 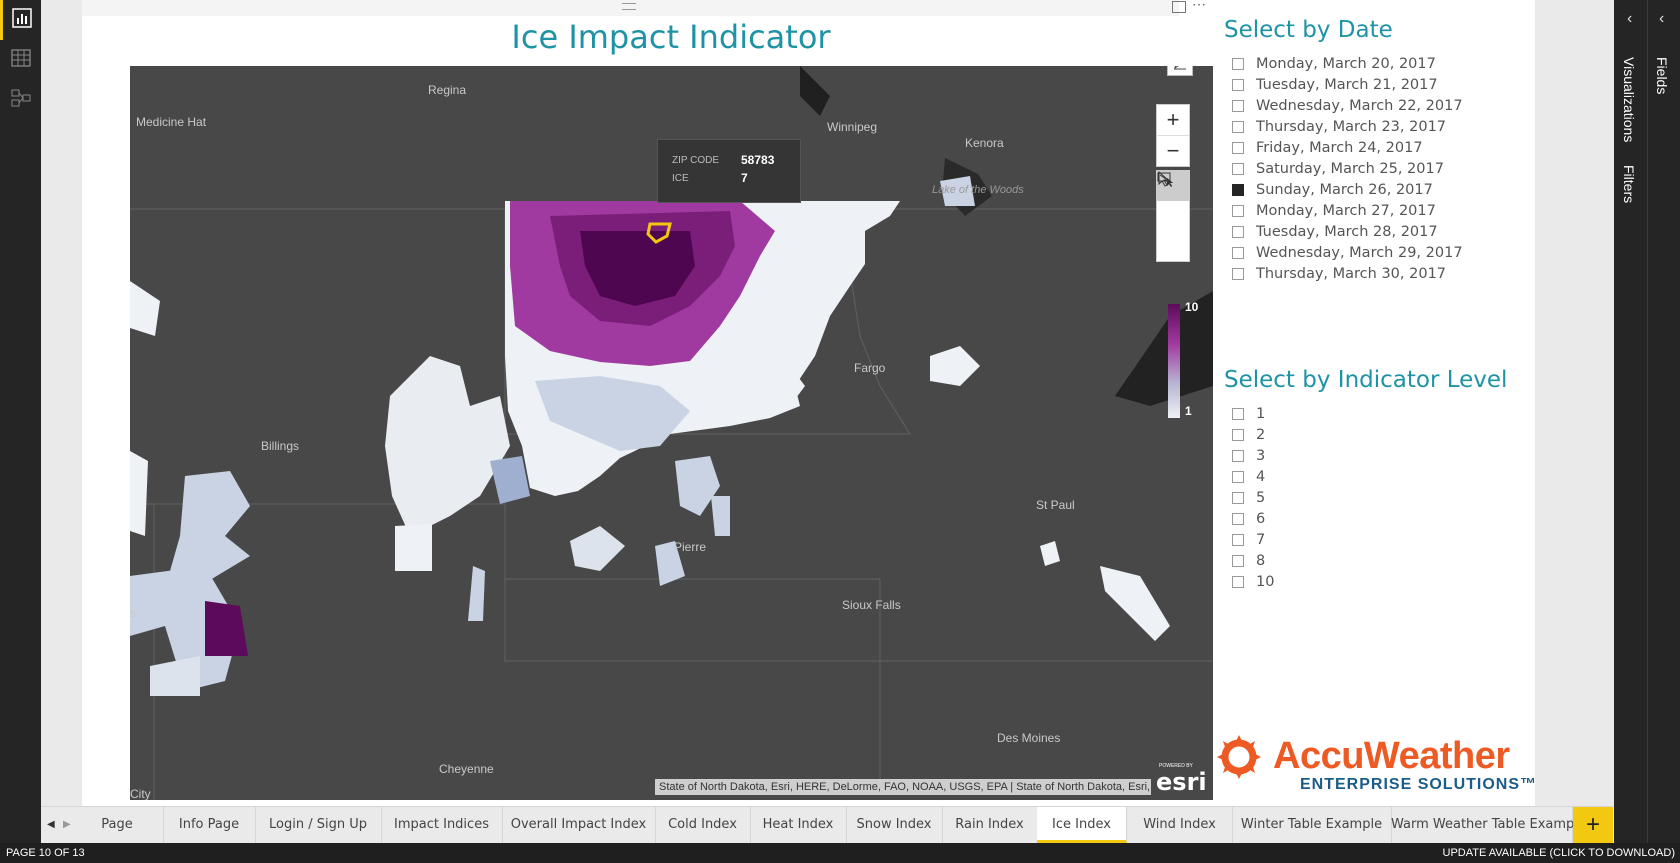 I want to click on tab-scroll-right-icon: ▶, so click(x=67, y=824).